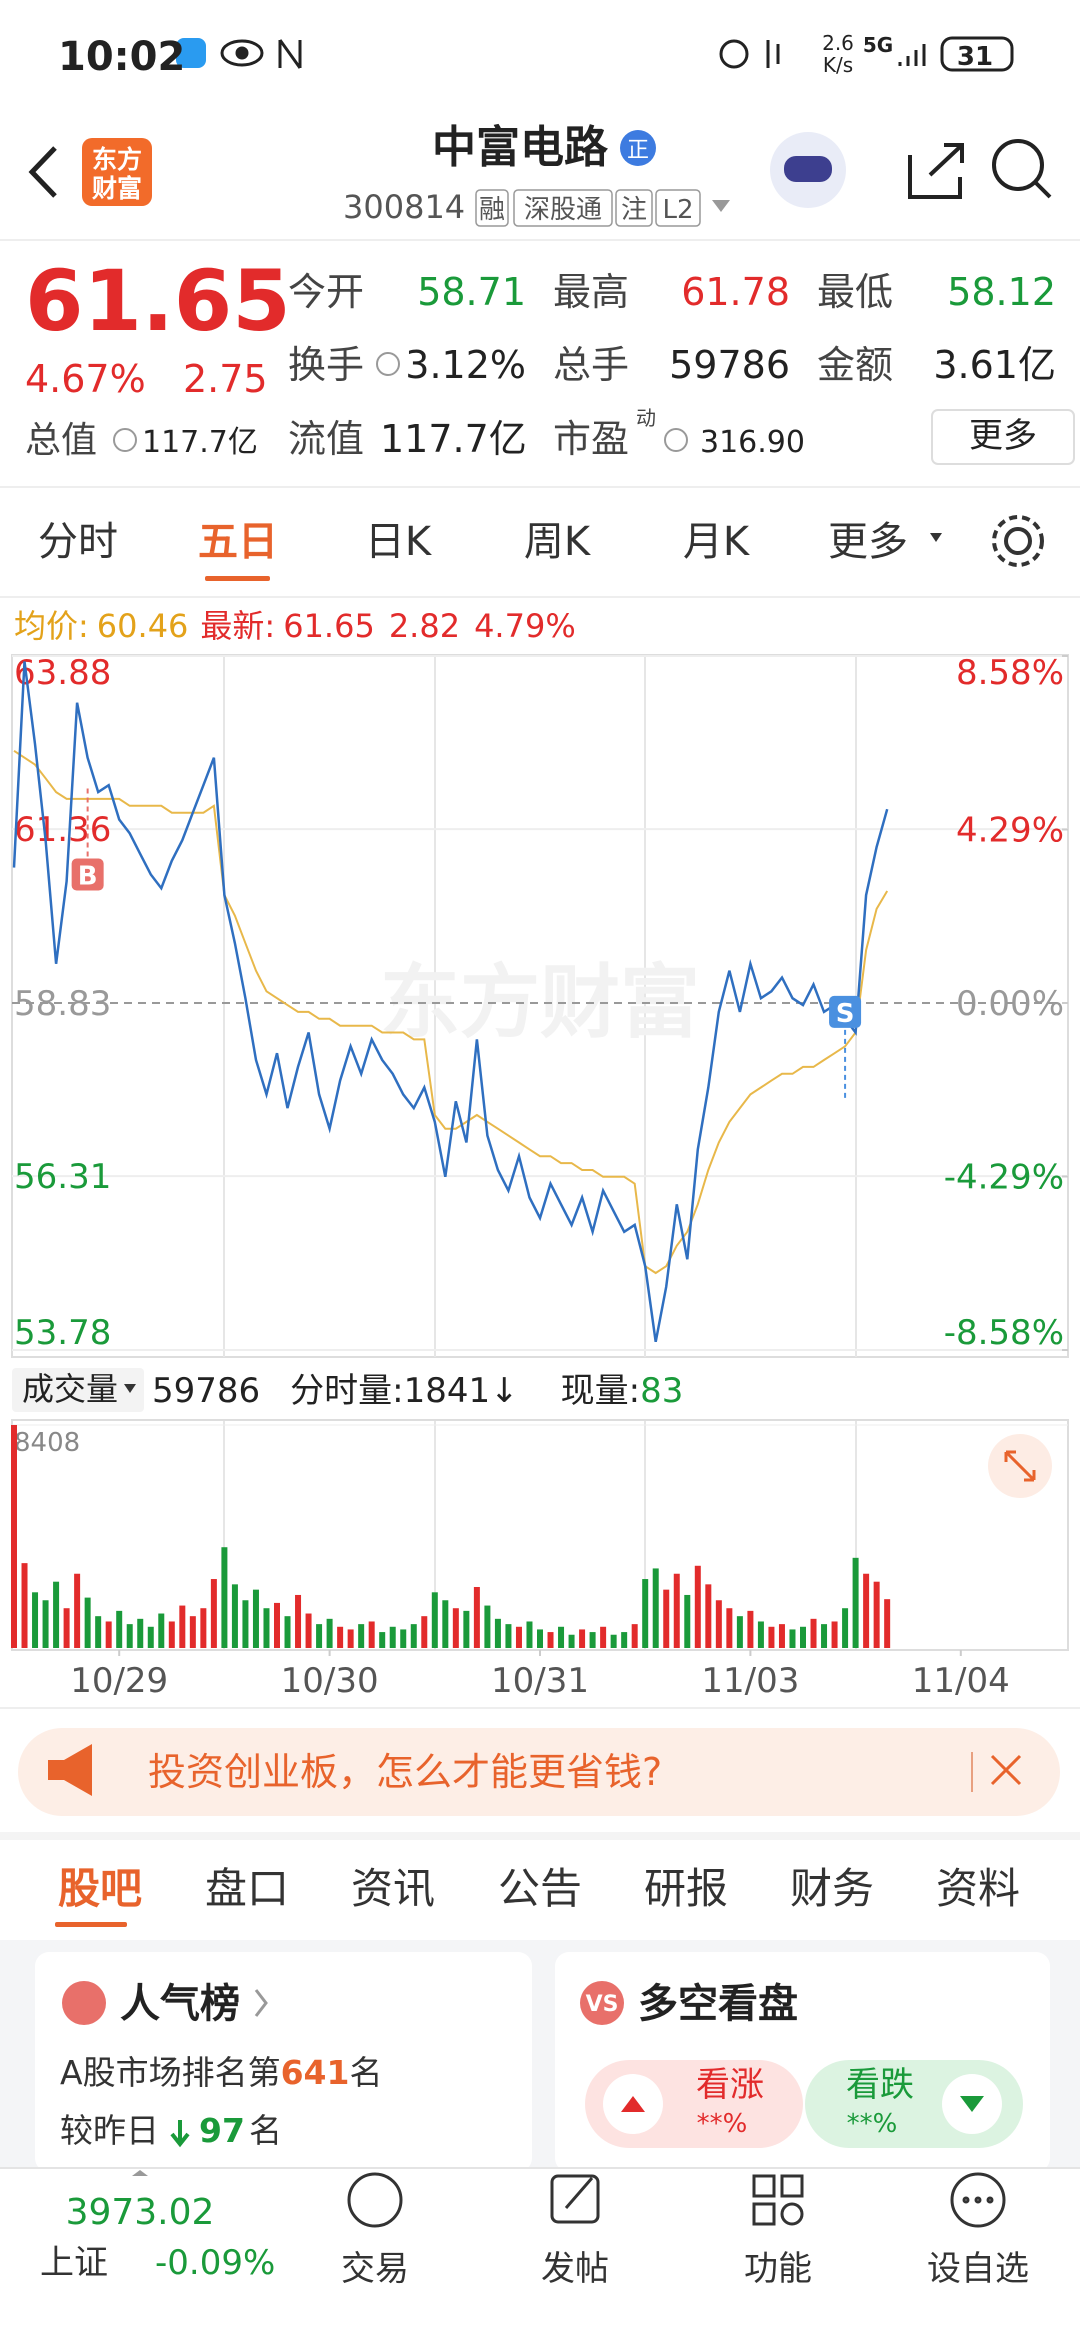  I want to click on megaphone-icon, so click(70, 1770).